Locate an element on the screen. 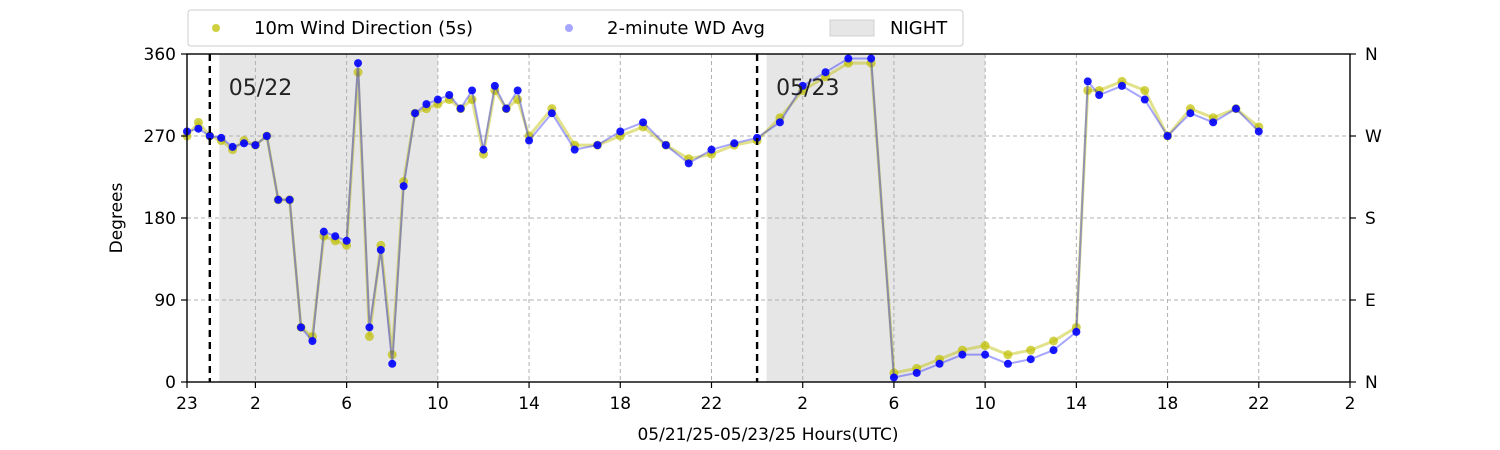 Image resolution: width=1500 pixels, height=450 pixels. right-axis-ticks: N E S W N is located at coordinates (1366, 219).